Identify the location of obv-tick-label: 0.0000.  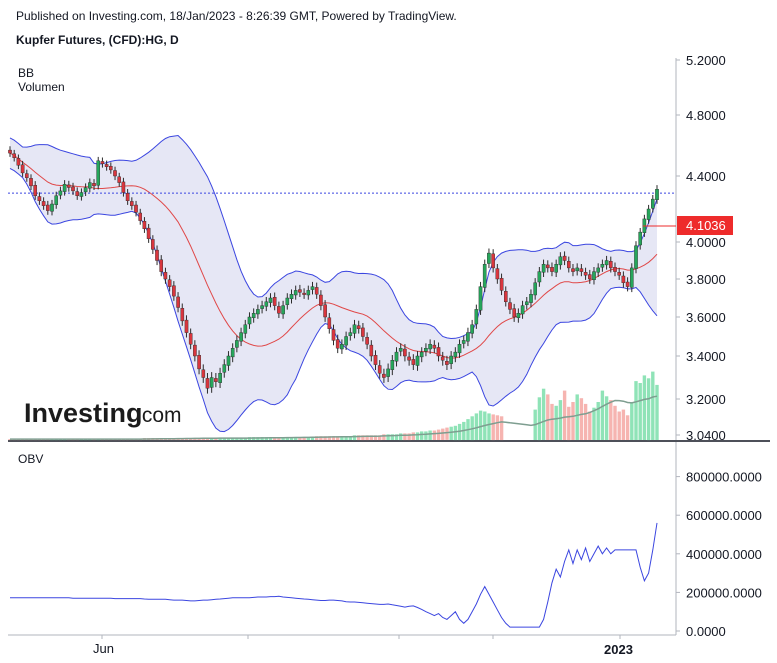
(706, 631).